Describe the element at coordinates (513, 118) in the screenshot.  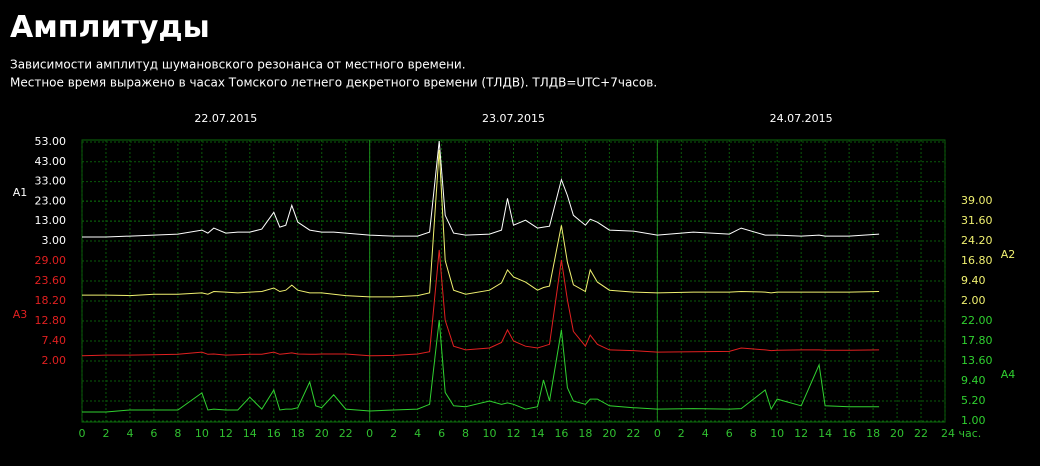
I see `date-label: 23.07.2015` at that location.